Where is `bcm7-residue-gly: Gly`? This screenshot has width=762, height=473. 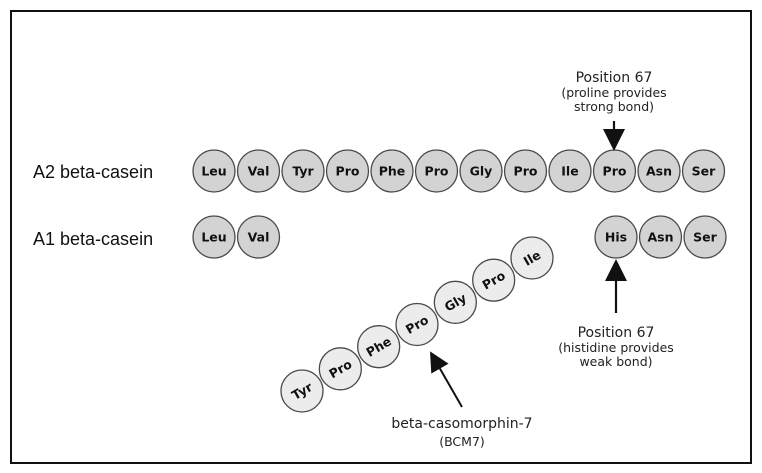
bcm7-residue-gly: Gly is located at coordinates (455, 302).